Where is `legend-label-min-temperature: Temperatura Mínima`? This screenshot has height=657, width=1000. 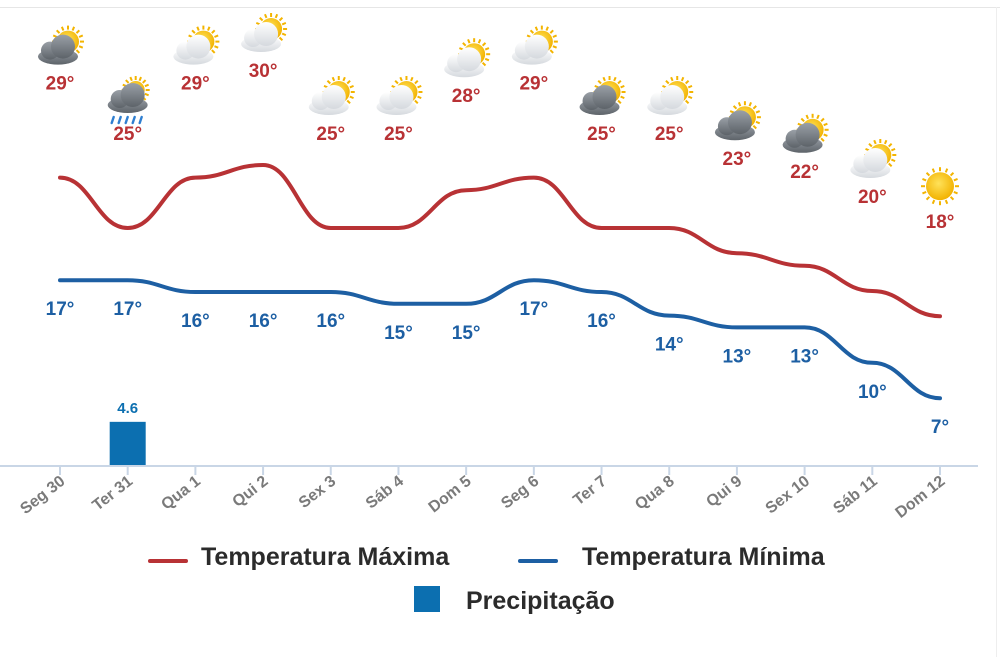 legend-label-min-temperature: Temperatura Mínima is located at coordinates (703, 557).